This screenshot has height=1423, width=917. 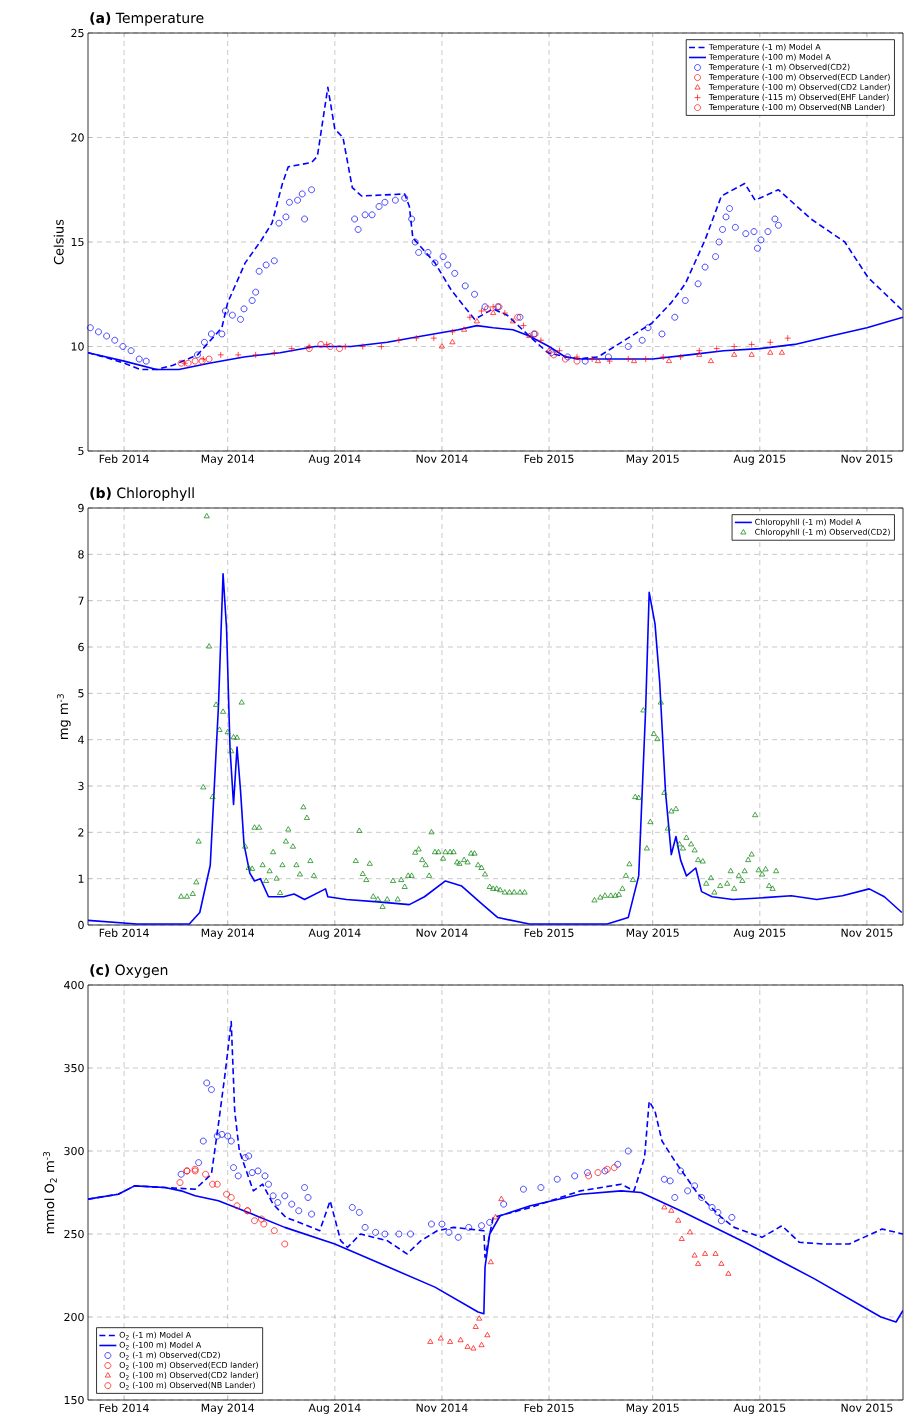 What do you see at coordinates (74, 985) in the screenshot?
I see `y-tick-label: 400` at bounding box center [74, 985].